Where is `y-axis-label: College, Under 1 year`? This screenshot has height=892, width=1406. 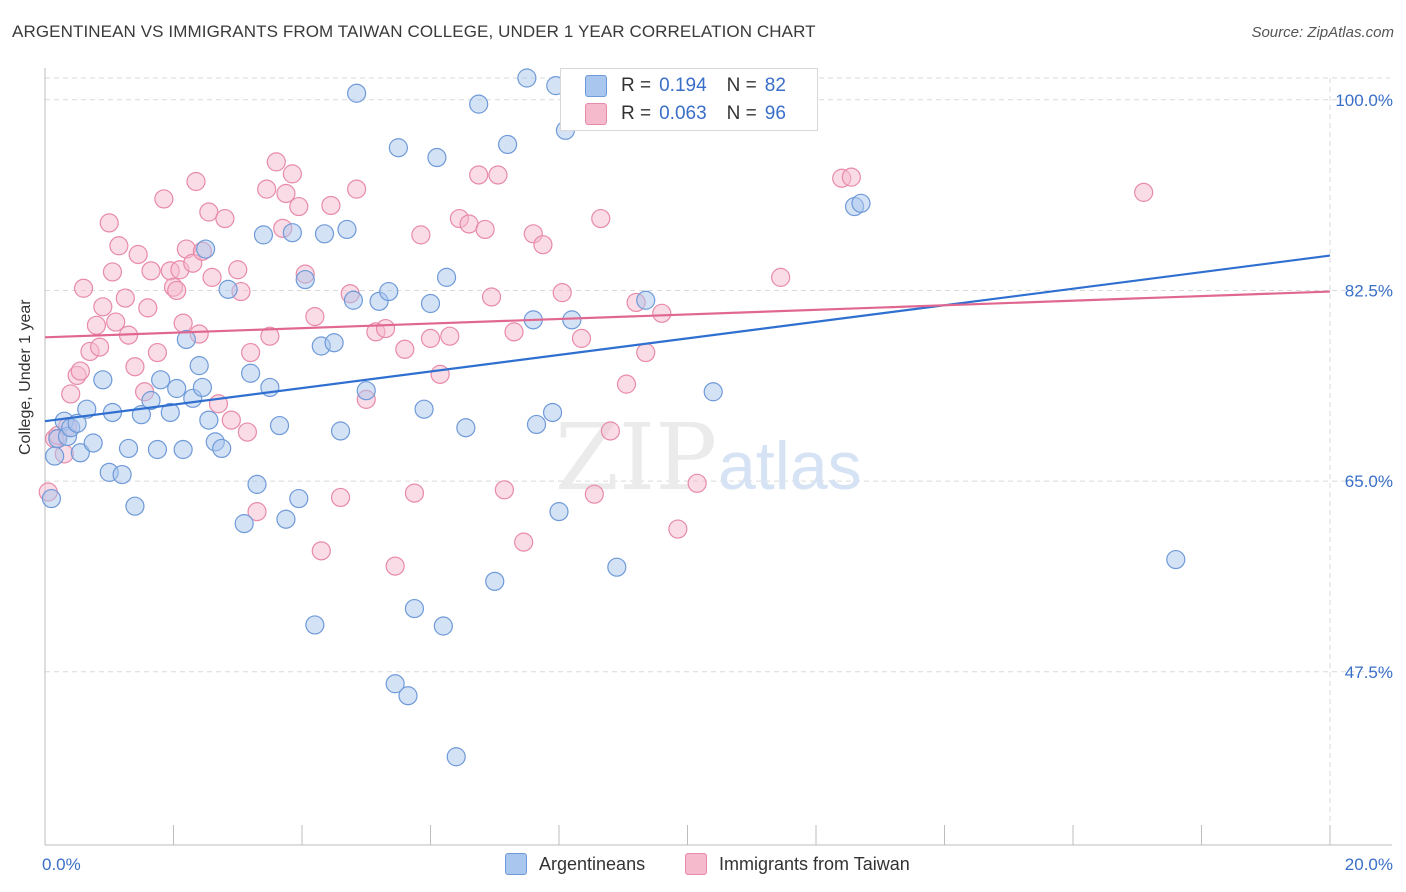
y-axis-label: College, Under 1 year is located at coordinates (25, 377).